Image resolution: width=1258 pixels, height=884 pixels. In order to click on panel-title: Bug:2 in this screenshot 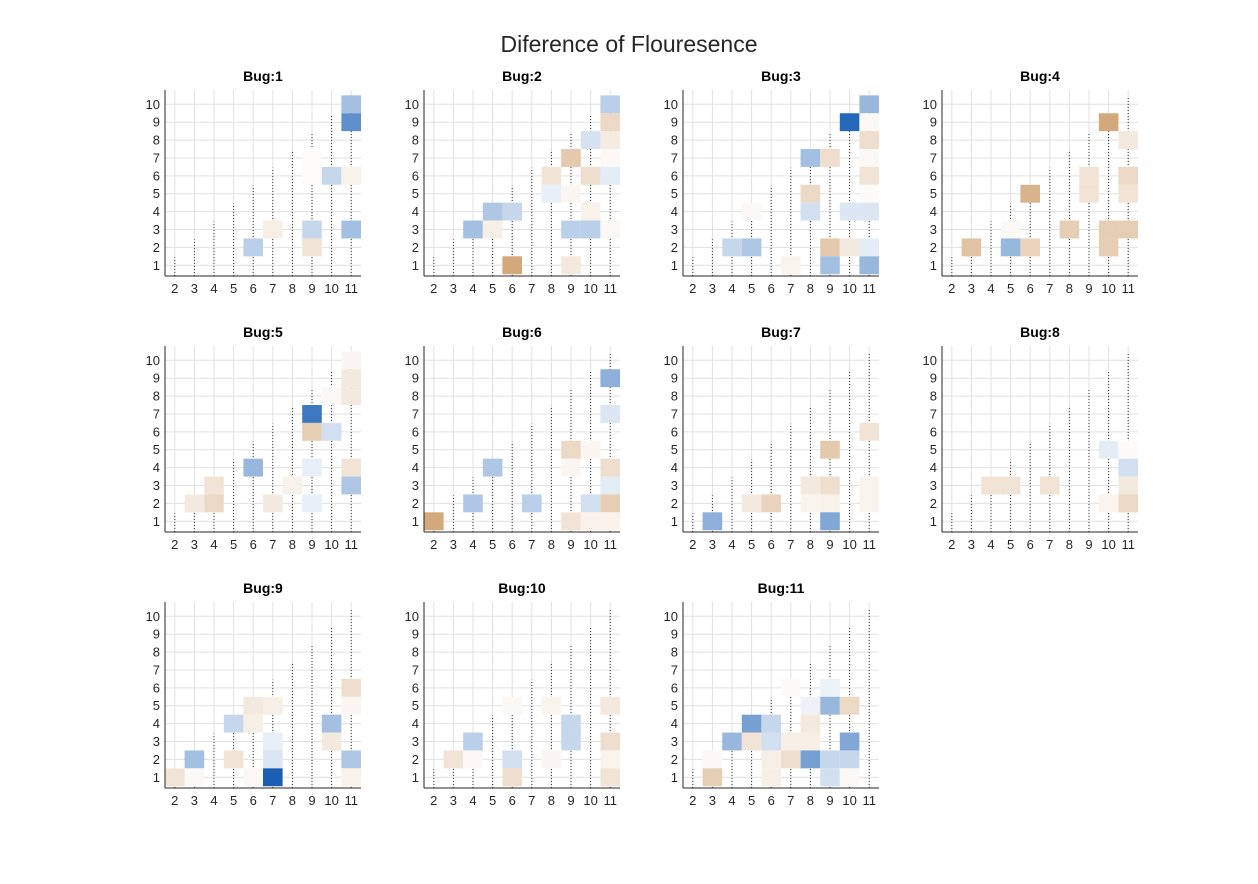, I will do `click(522, 76)`.